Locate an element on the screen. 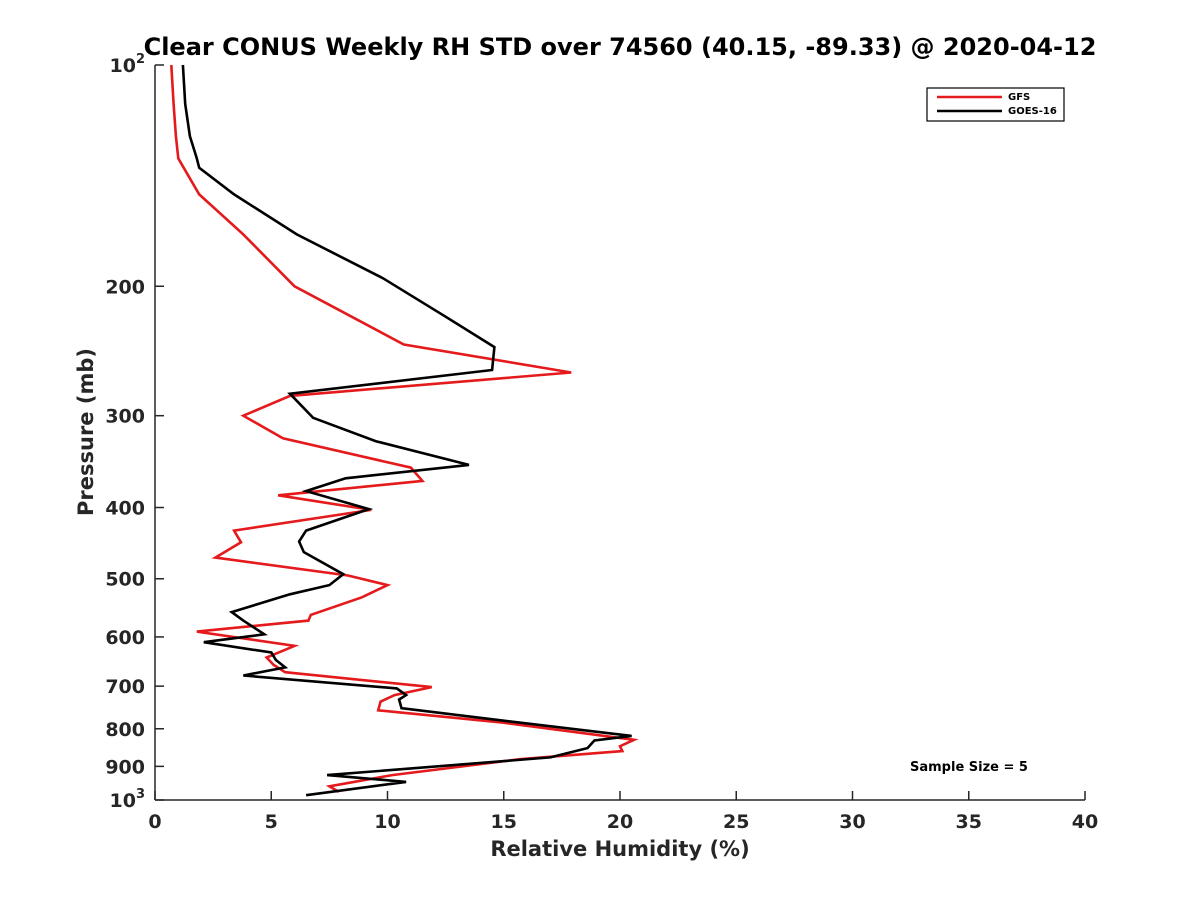 The image size is (1200, 900). y-ticks: 10² 200 300 400 500 600 700 800 900 10³ is located at coordinates (134, 432).